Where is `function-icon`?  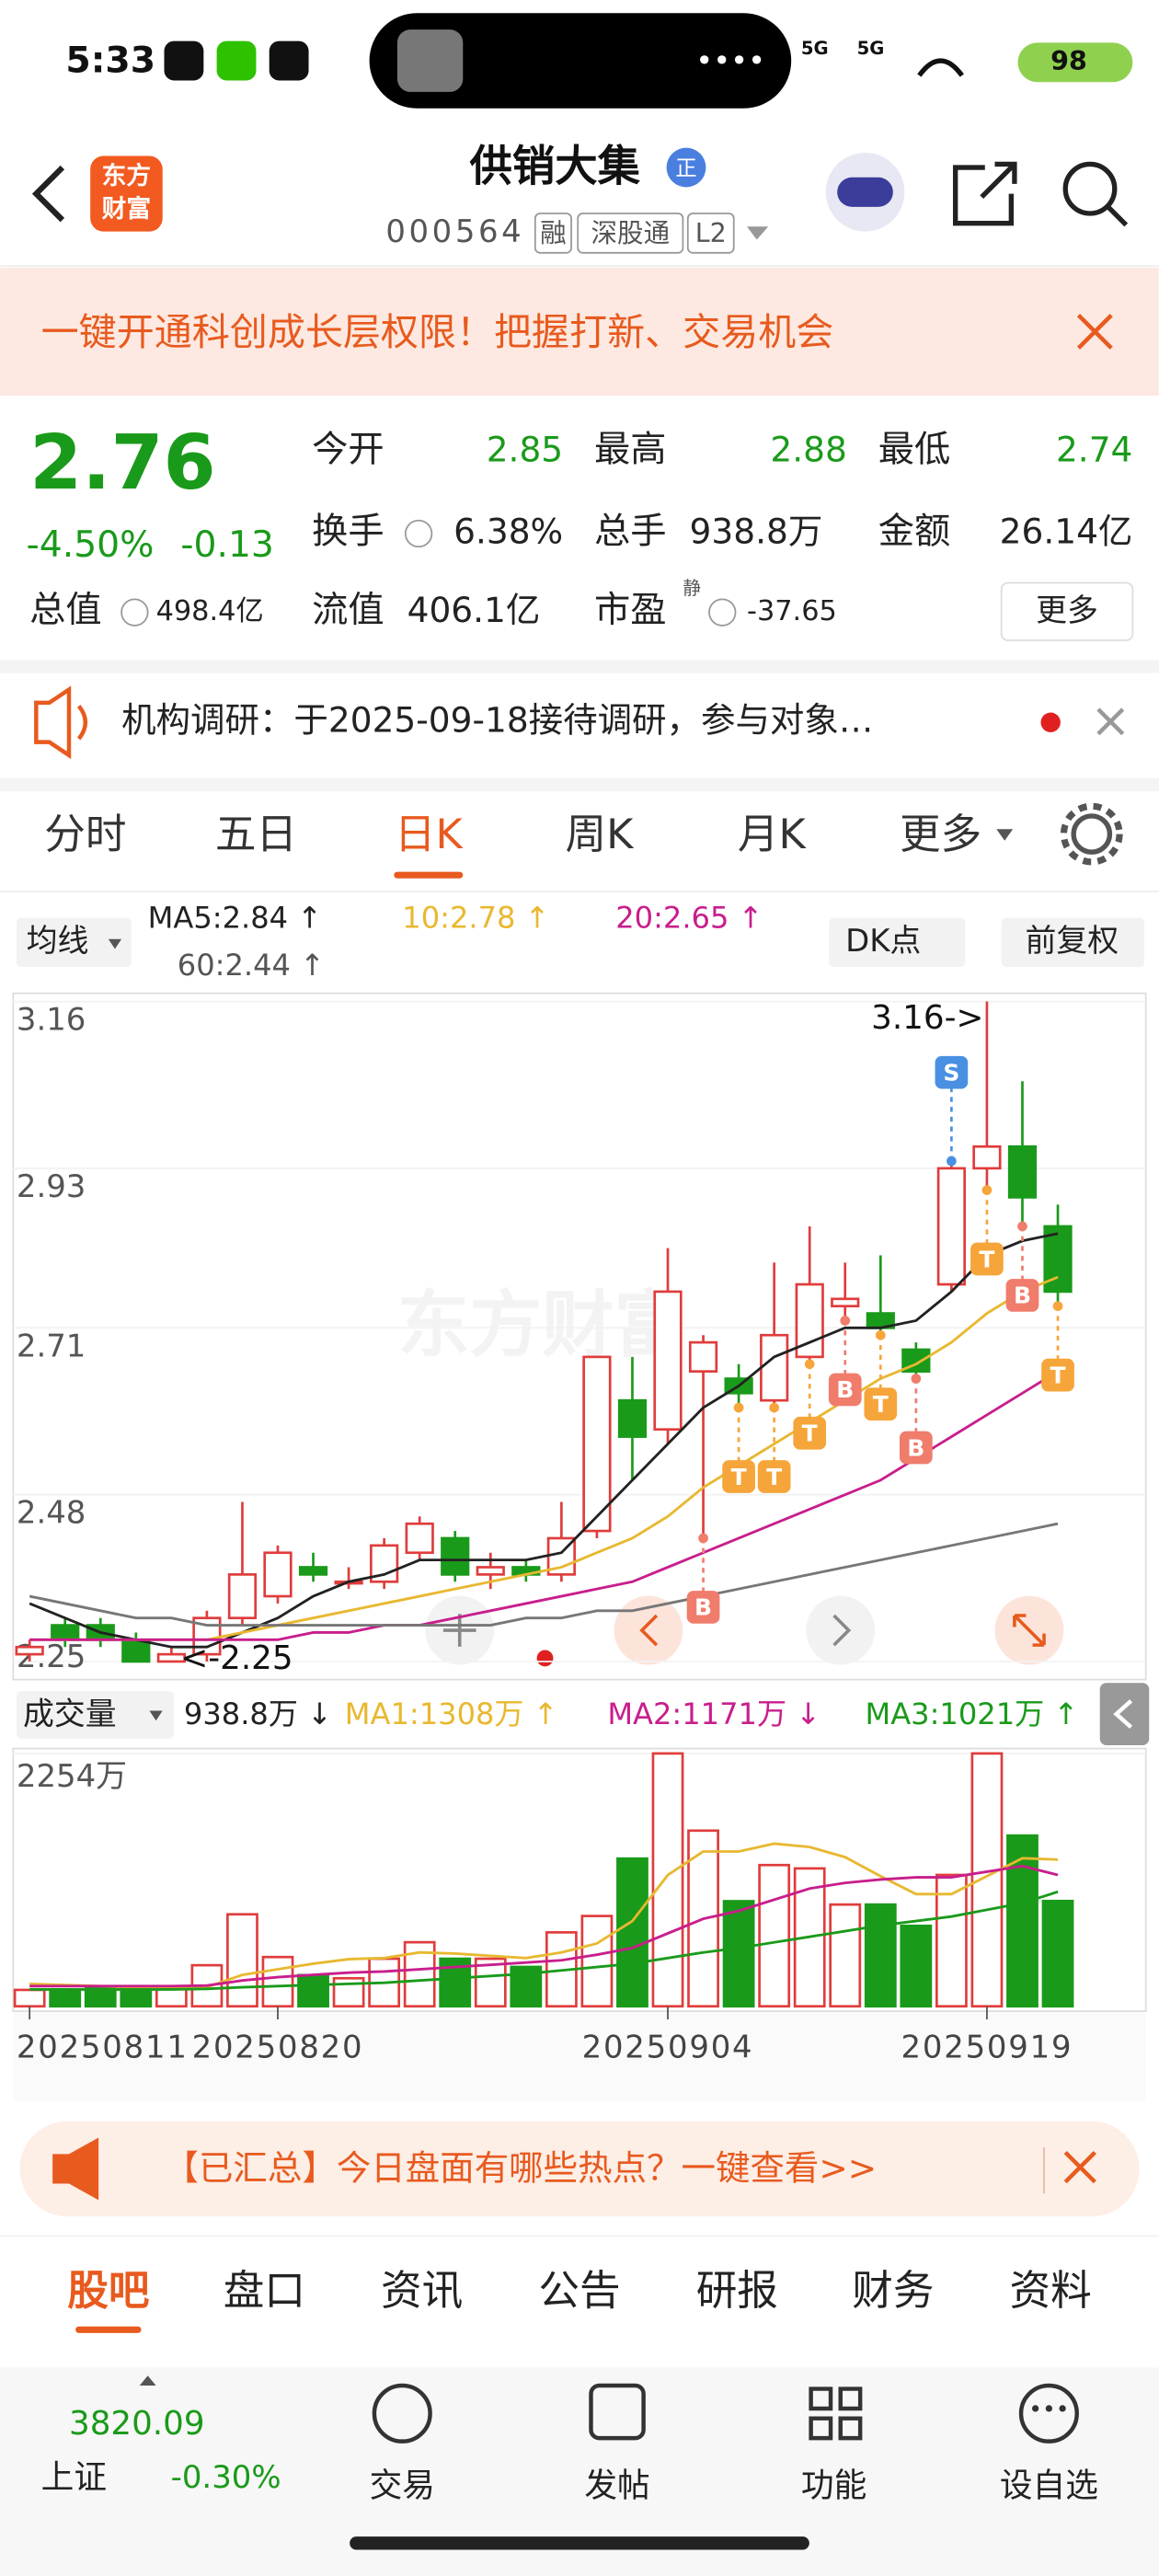
function-icon is located at coordinates (836, 2413).